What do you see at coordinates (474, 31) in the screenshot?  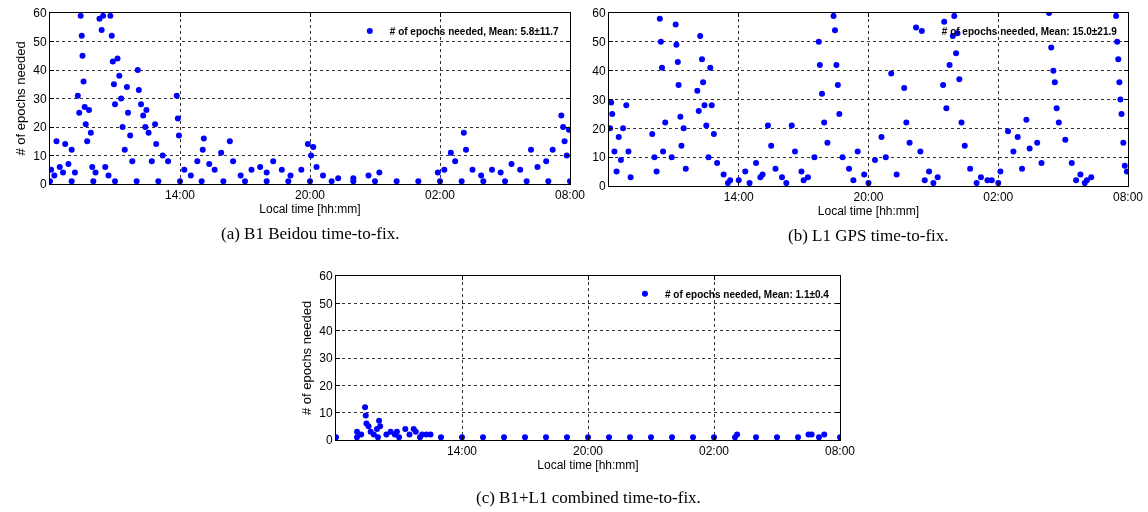 I see `legend-label: # of epochs needed, Mean: 5.8±11.7` at bounding box center [474, 31].